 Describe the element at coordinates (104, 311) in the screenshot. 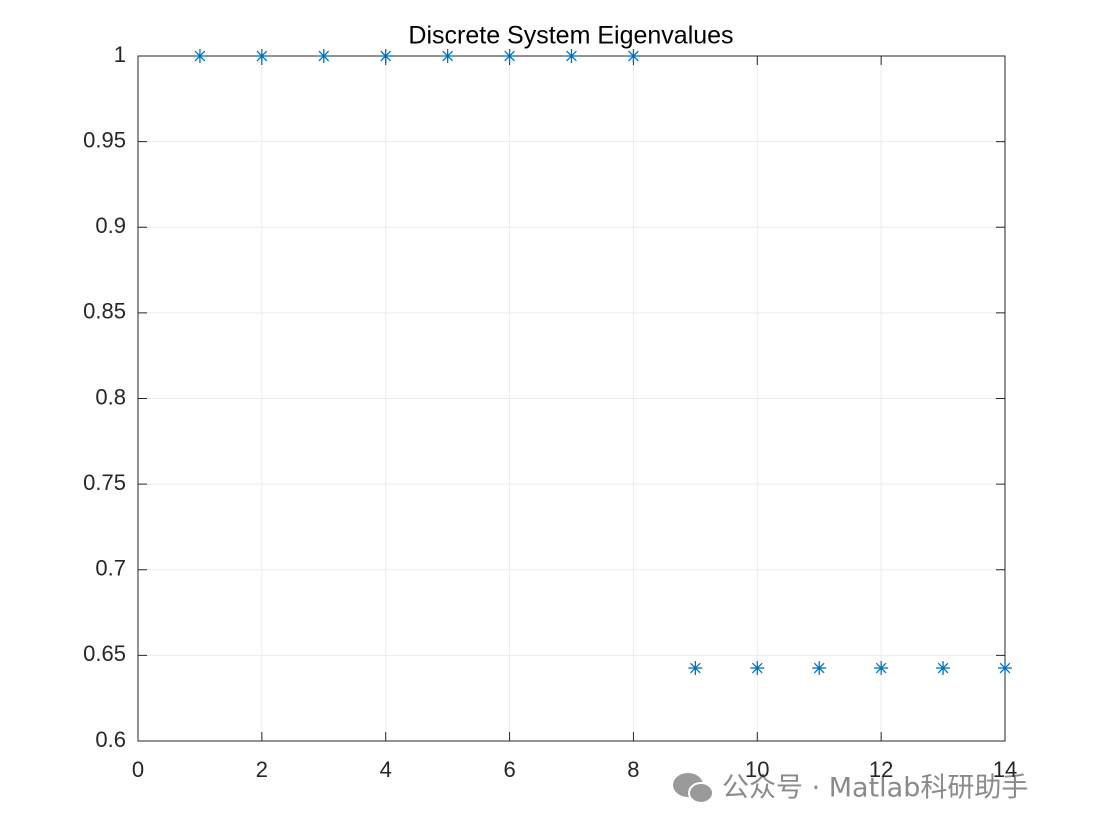

I see `y-tick-label: 0.85` at that location.